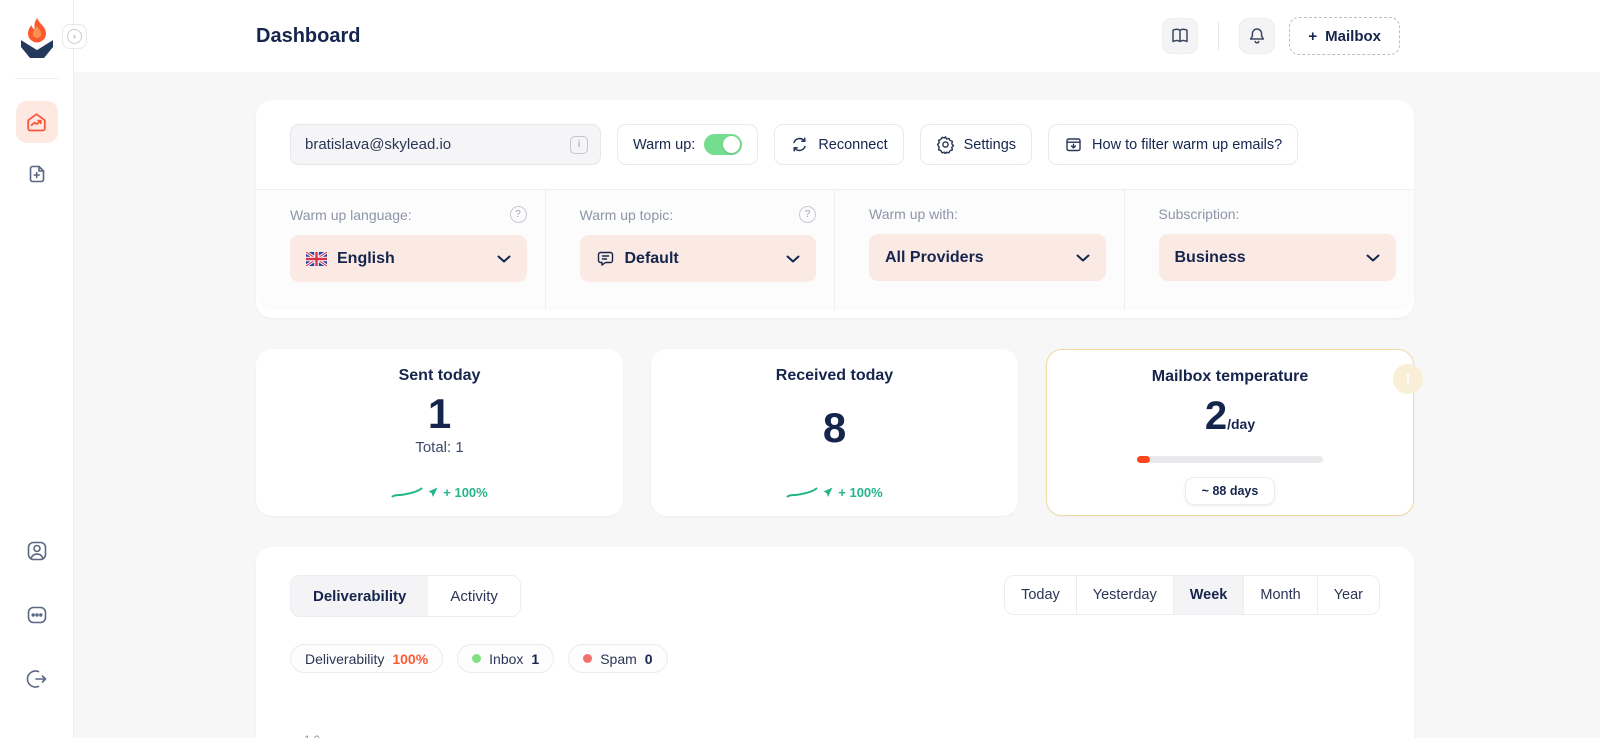  Describe the element at coordinates (1408, 379) in the screenshot. I see `warning-icon: !` at that location.